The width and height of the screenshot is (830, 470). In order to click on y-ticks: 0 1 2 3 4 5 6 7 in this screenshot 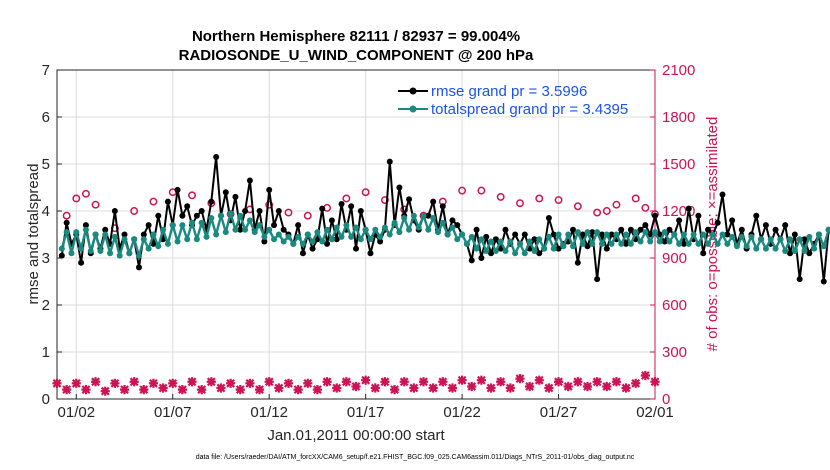, I will do `click(52, 235)`.